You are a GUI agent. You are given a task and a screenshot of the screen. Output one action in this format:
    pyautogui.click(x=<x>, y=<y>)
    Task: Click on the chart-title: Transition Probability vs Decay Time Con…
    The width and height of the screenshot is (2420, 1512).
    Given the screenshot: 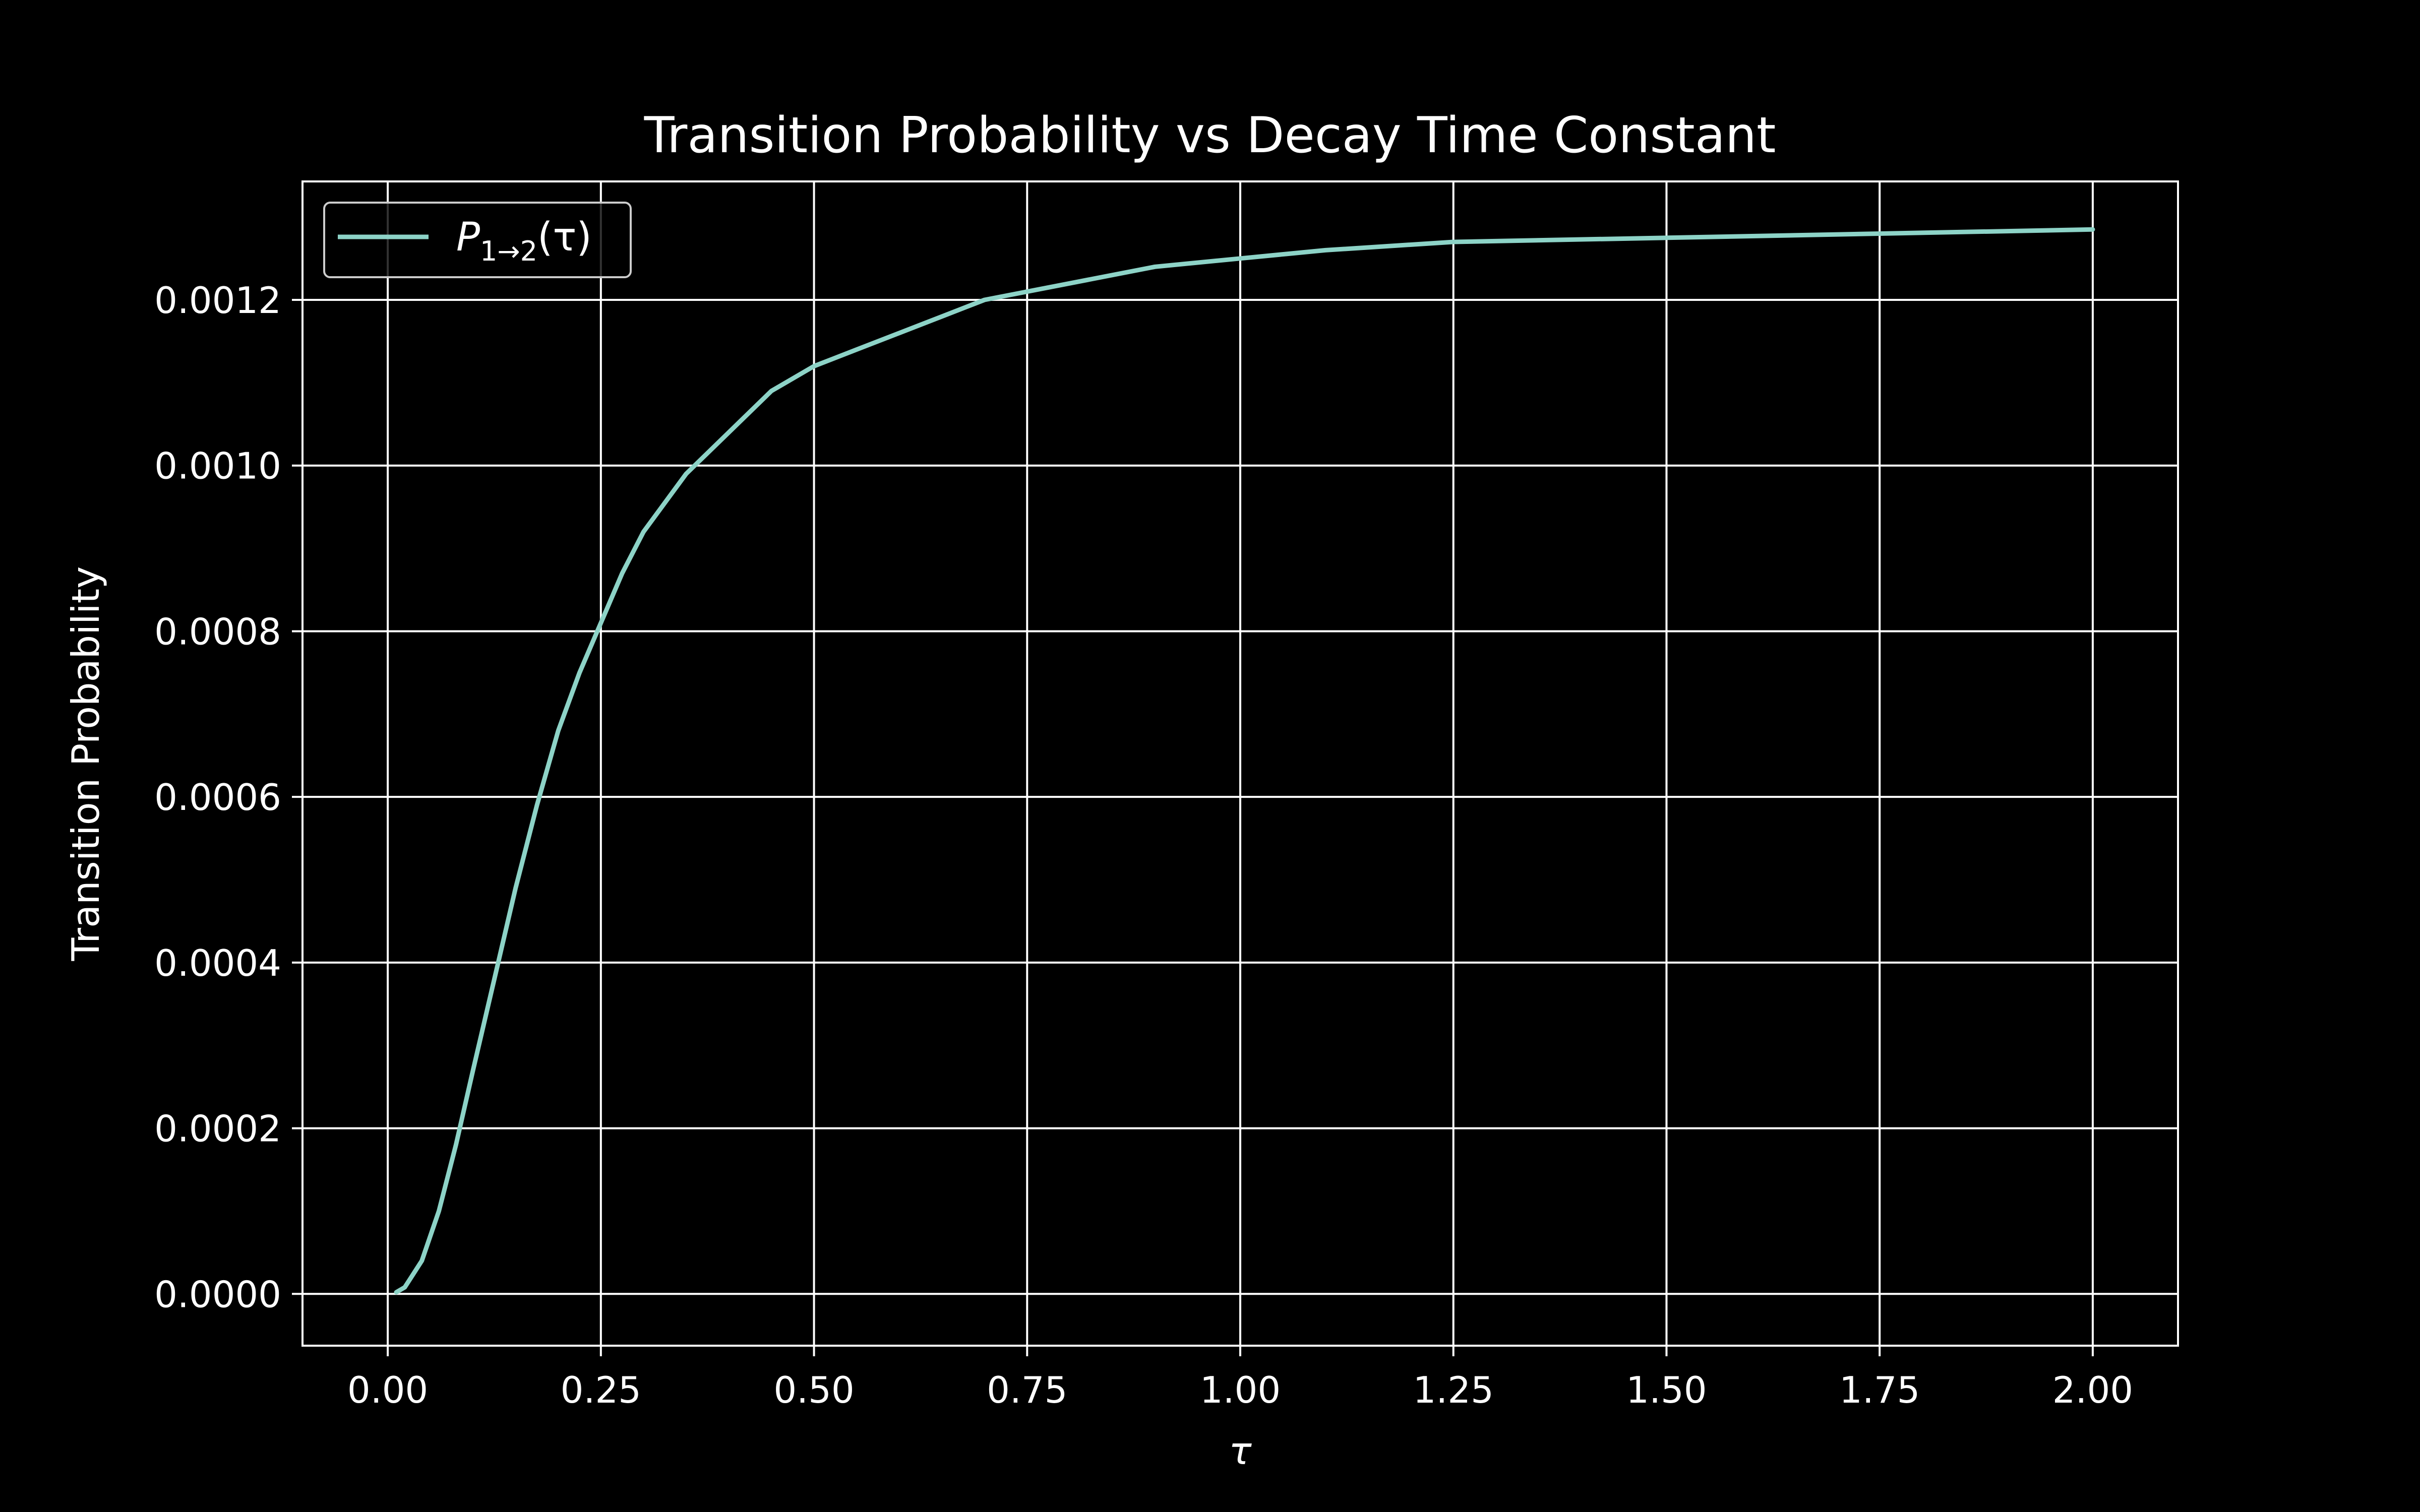 What is the action you would take?
    pyautogui.click(x=1210, y=136)
    